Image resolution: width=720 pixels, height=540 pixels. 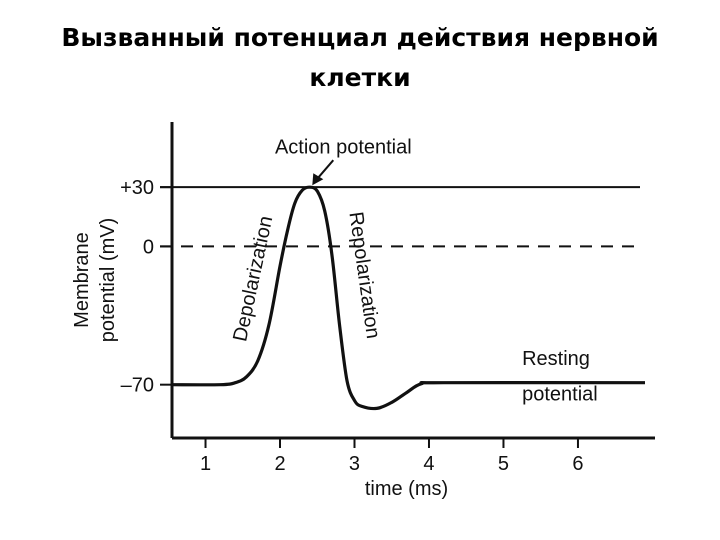 I want to click on x-tick-label: 3, so click(x=354, y=464).